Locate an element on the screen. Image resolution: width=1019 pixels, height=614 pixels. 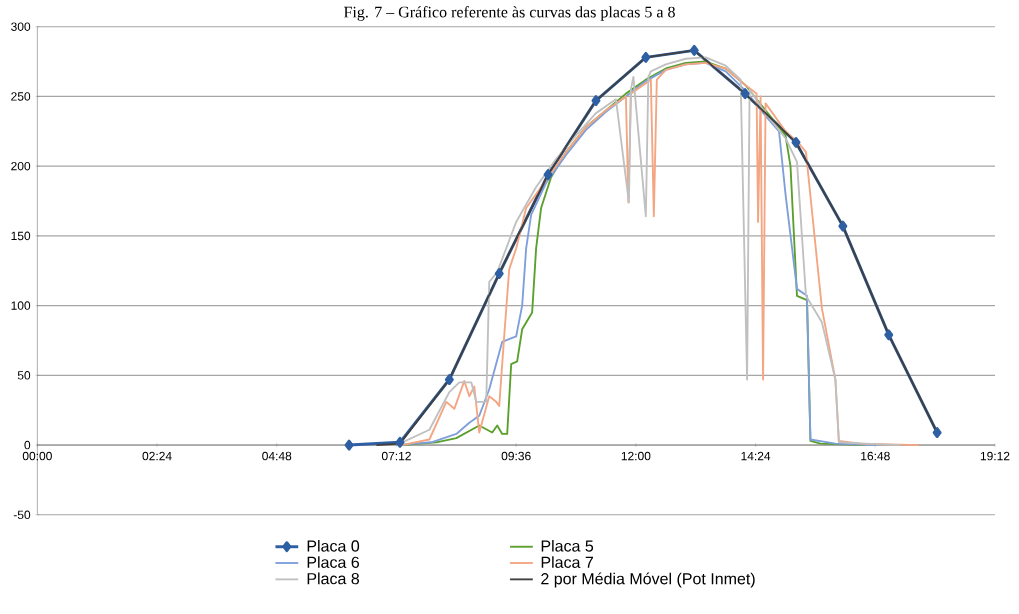
legend-label: Placa 0 is located at coordinates (333, 546).